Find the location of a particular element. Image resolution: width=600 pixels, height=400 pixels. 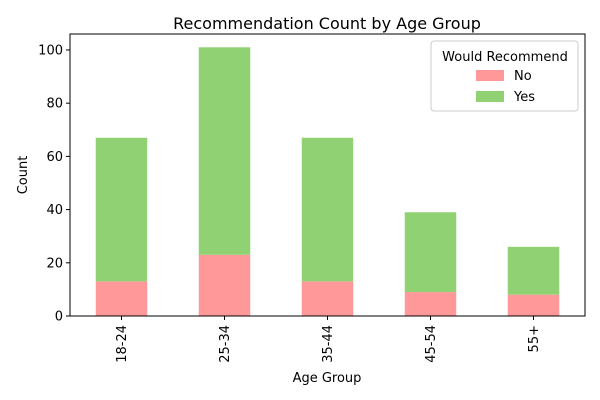

y-tick-label: 40 is located at coordinates (54, 210).